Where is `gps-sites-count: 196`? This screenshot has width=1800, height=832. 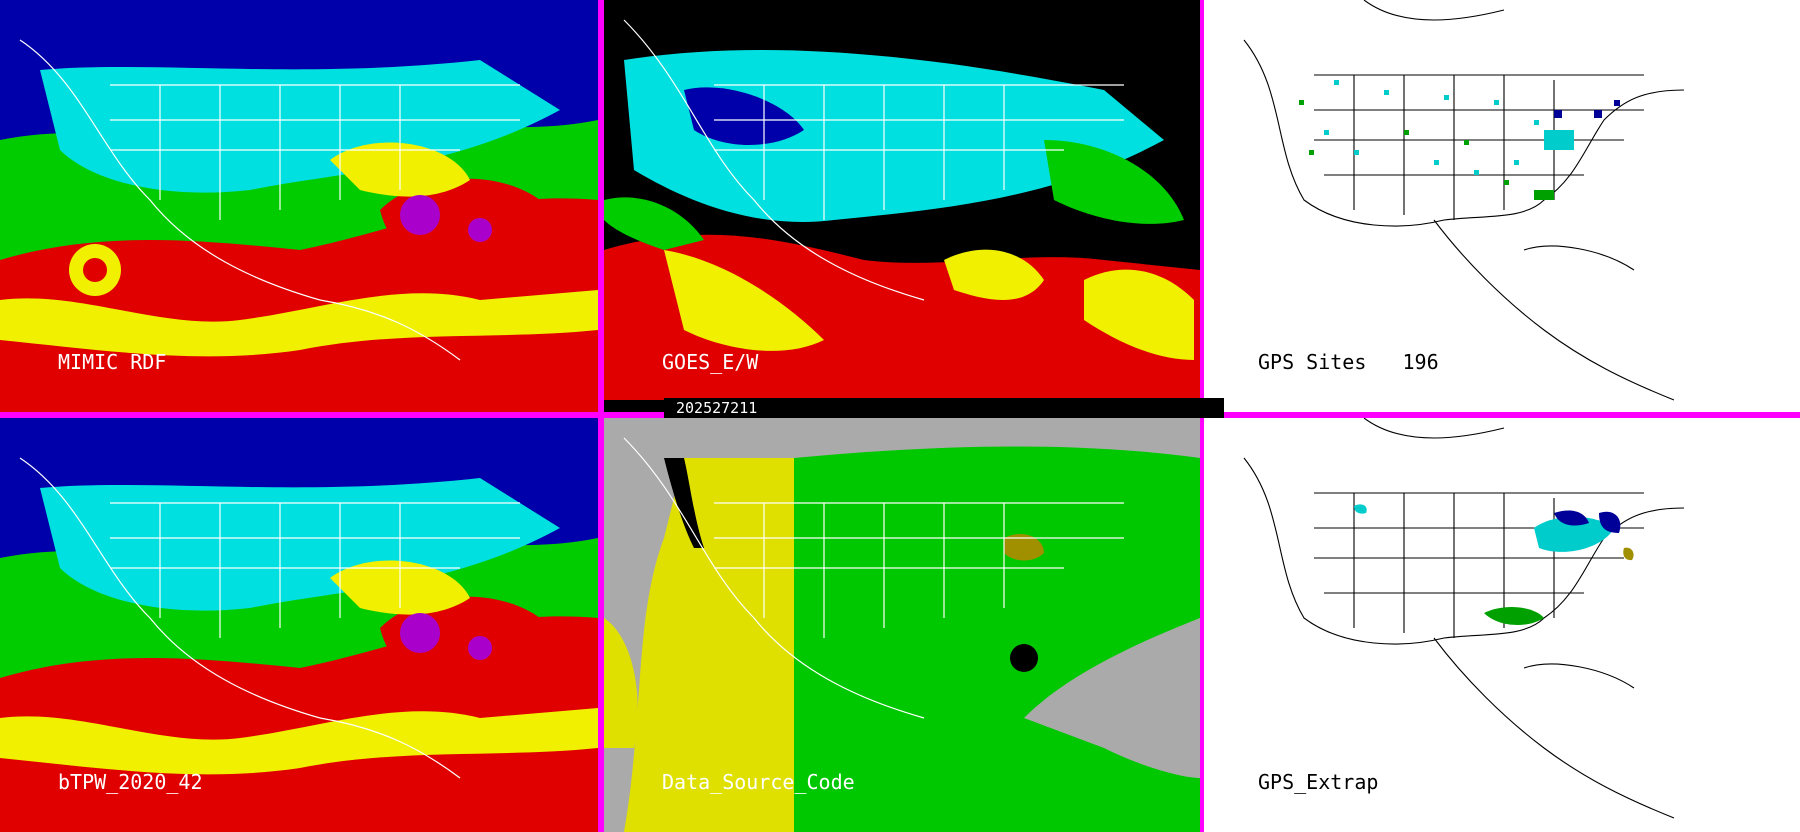 gps-sites-count: 196 is located at coordinates (1420, 362).